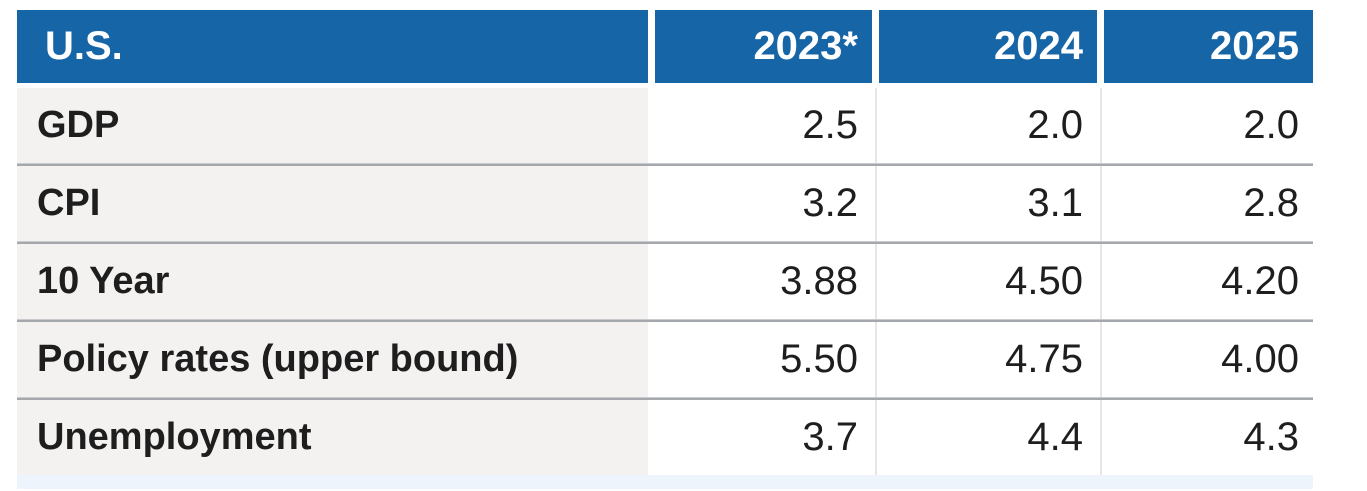 This screenshot has height=491, width=1367. I want to click on column-header-2023: 2023*, so click(763, 46).